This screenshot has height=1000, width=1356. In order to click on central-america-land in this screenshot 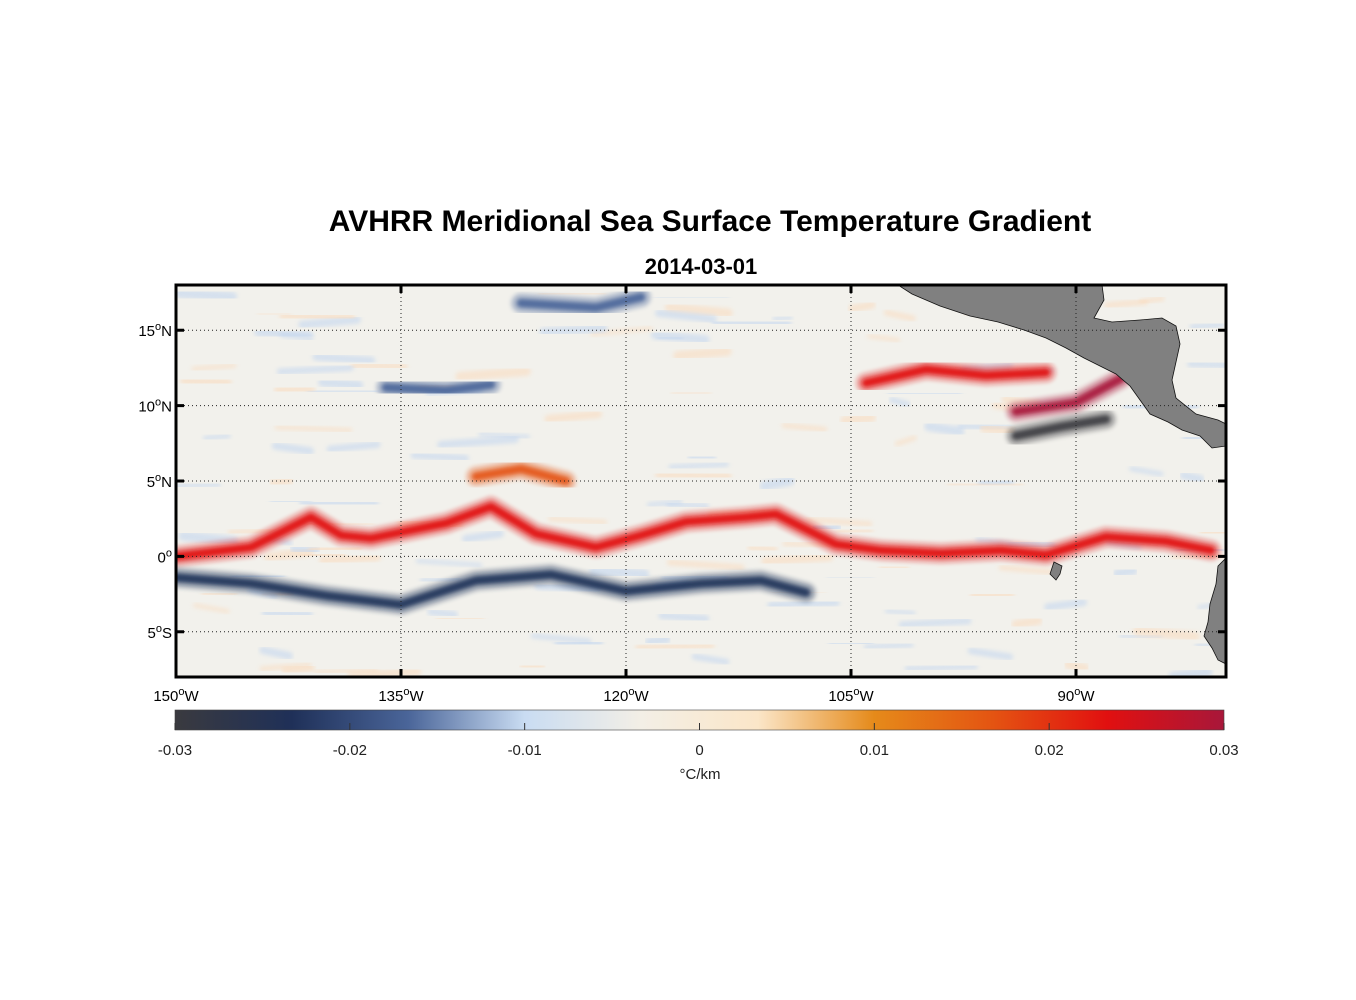, I will do `click(1061, 367)`.